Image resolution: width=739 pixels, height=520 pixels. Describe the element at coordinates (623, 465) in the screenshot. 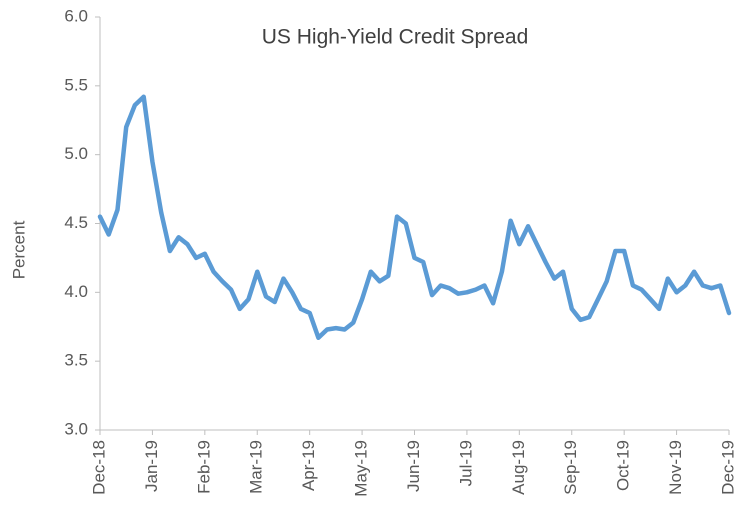

I see `x-tick-label: Oct-19` at that location.